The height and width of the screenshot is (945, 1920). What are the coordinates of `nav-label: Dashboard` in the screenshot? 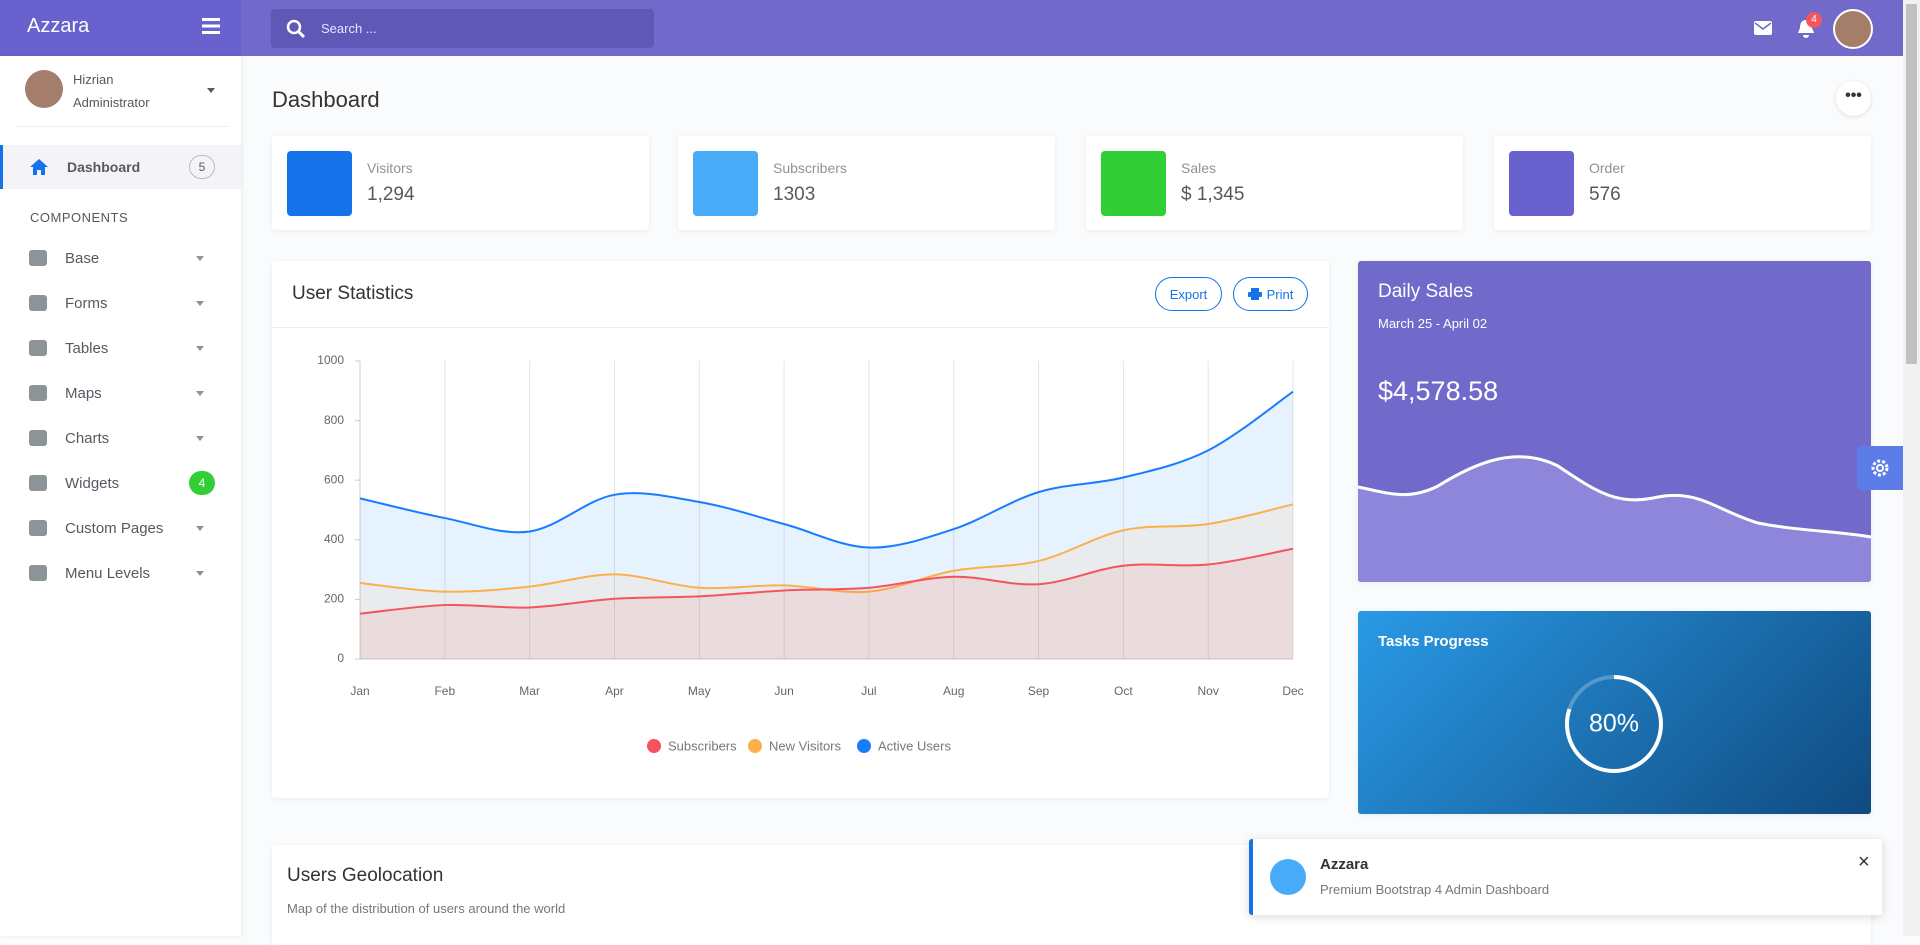 It's located at (104, 167).